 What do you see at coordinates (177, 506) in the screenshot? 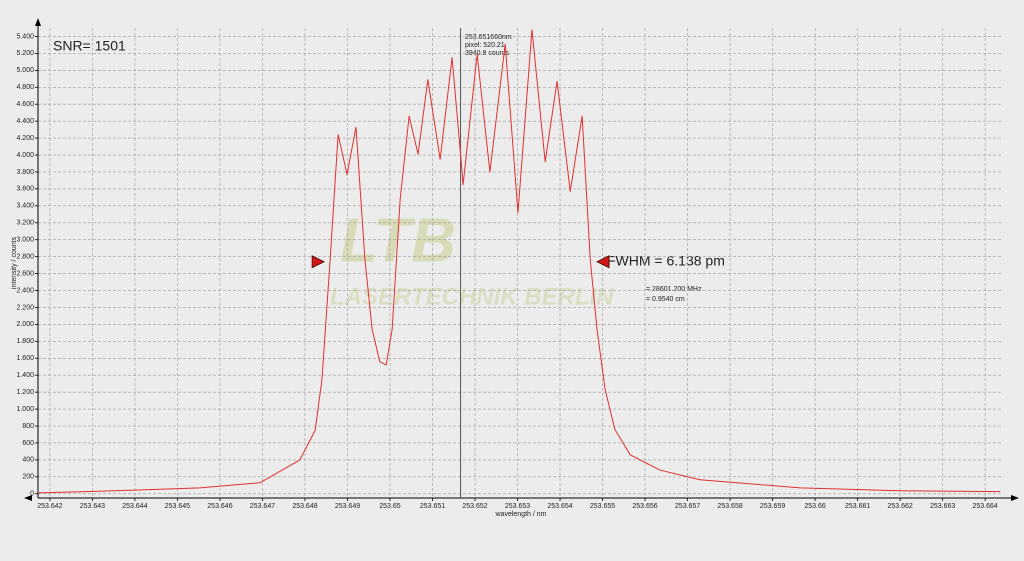
I see `x-tick-label: 253.645` at bounding box center [177, 506].